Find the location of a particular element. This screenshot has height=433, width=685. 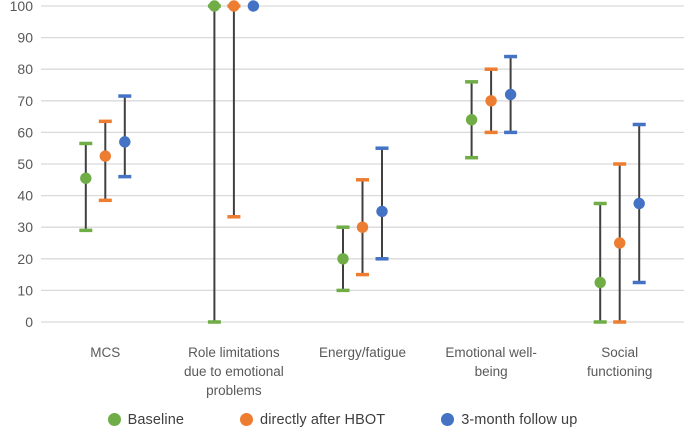

x-category-label: Energy/fatigue is located at coordinates (362, 352).